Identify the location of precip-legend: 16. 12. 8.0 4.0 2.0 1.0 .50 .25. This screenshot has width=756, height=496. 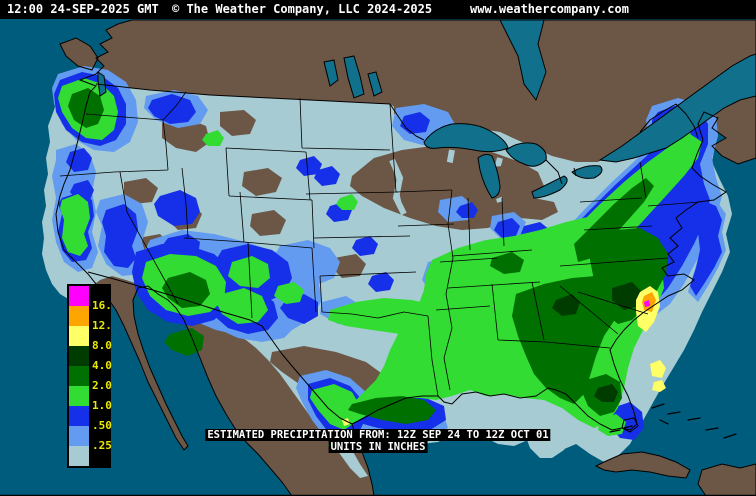
(89, 376).